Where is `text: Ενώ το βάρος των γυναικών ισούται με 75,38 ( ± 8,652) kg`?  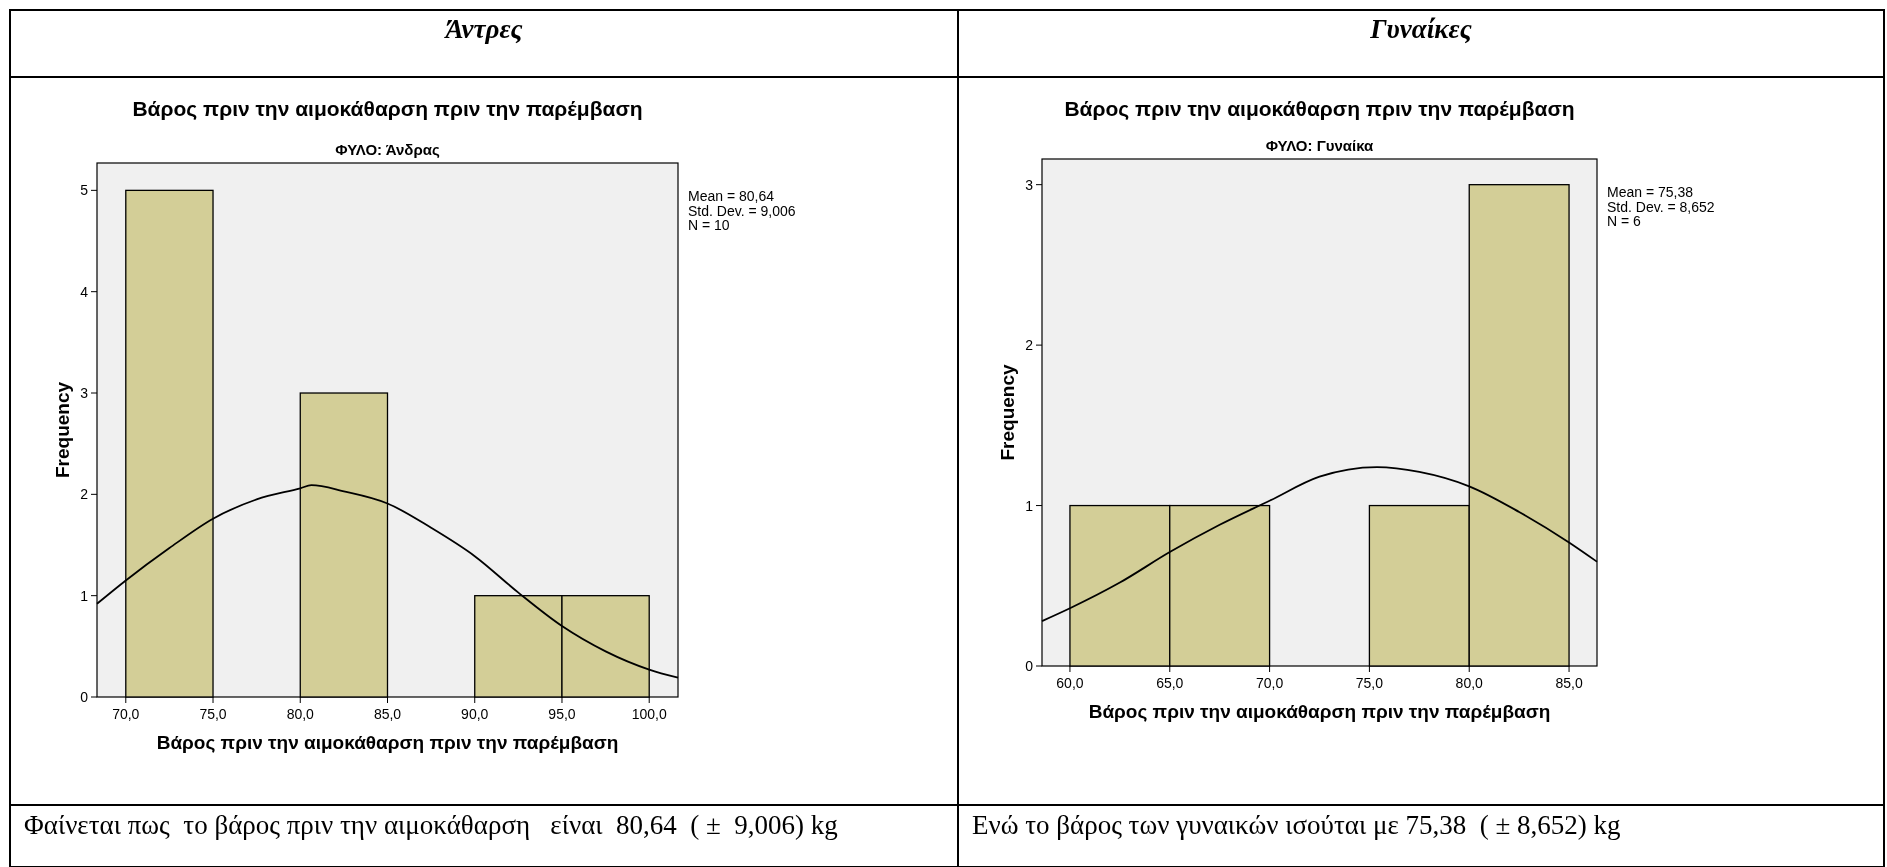
text: Ενώ το βάρος των γυναικών ισούται με 75,38 ( ± 8,652) kg is located at coordinates (1296, 825).